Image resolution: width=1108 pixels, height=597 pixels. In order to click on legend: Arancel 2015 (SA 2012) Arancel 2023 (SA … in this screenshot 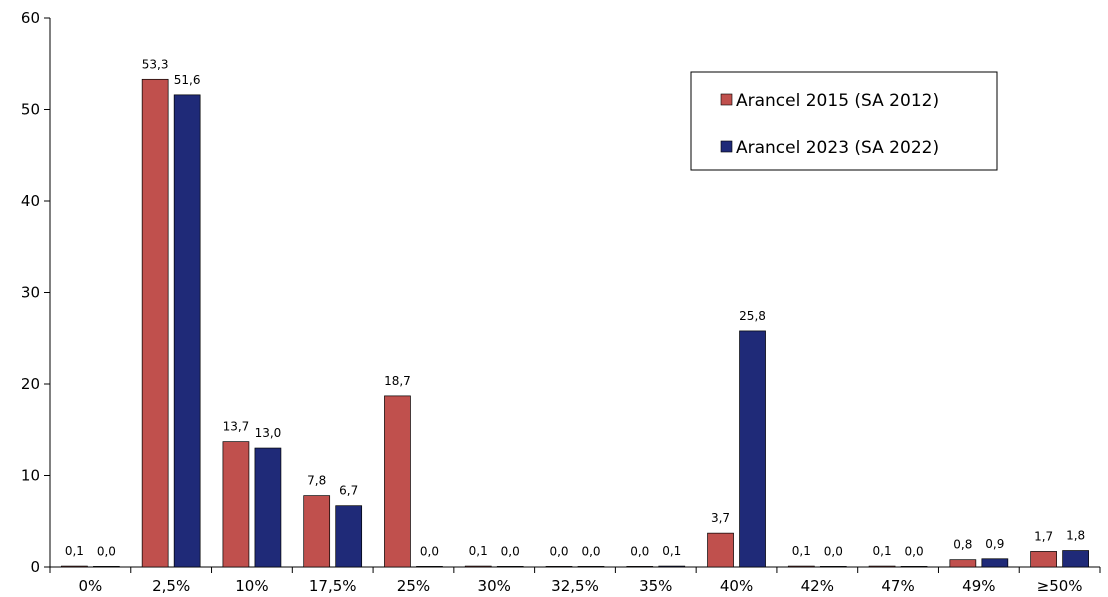, I will do `click(844, 121)`.